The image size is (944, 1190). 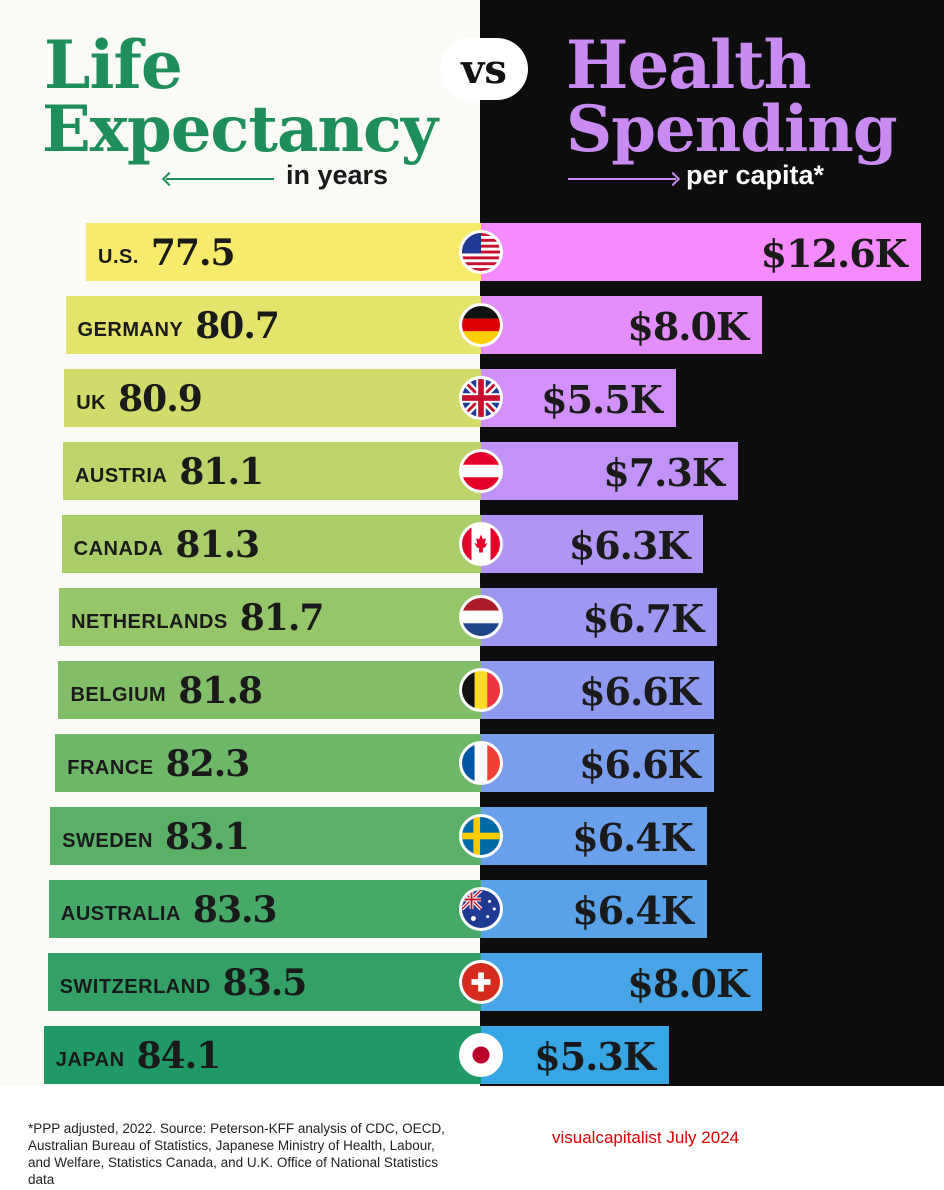 I want to click on credit: visualcapitalist July 2024, so click(x=646, y=1137).